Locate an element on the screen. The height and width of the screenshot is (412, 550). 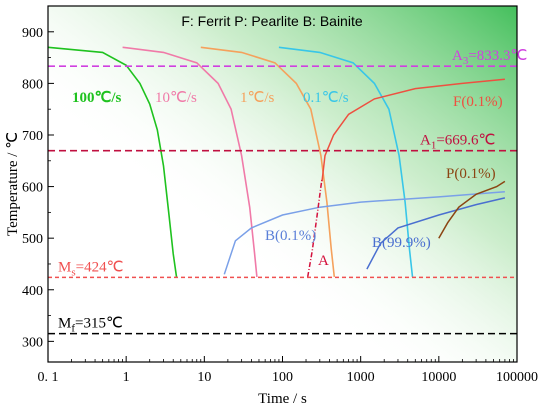
legend-text: F: Ferrit P: Pearlite B: Bainite is located at coordinates (271, 21).